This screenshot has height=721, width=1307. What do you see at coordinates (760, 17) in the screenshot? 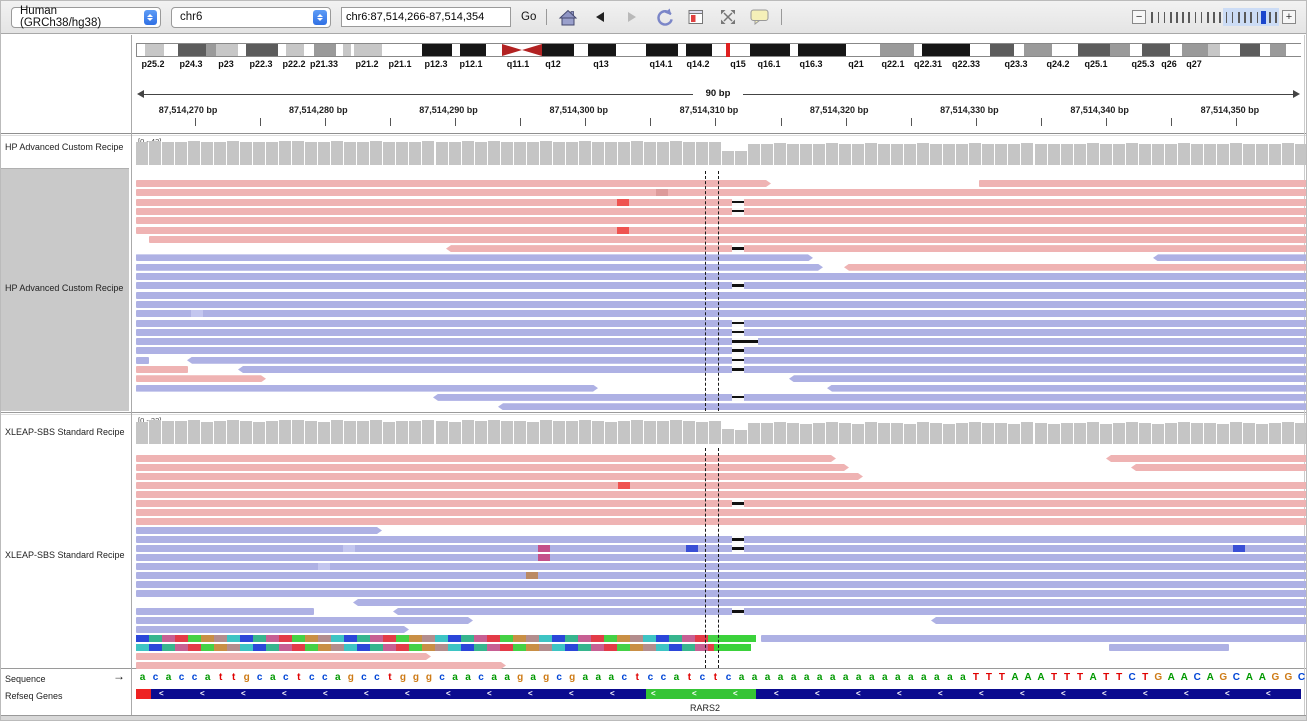
I see `tooltip-bubble-icon` at bounding box center [760, 17].